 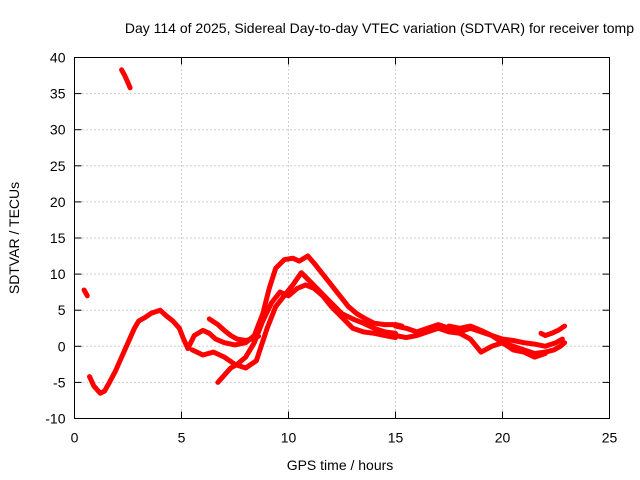 What do you see at coordinates (182, 438) in the screenshot?
I see `x-tick-label: 5` at bounding box center [182, 438].